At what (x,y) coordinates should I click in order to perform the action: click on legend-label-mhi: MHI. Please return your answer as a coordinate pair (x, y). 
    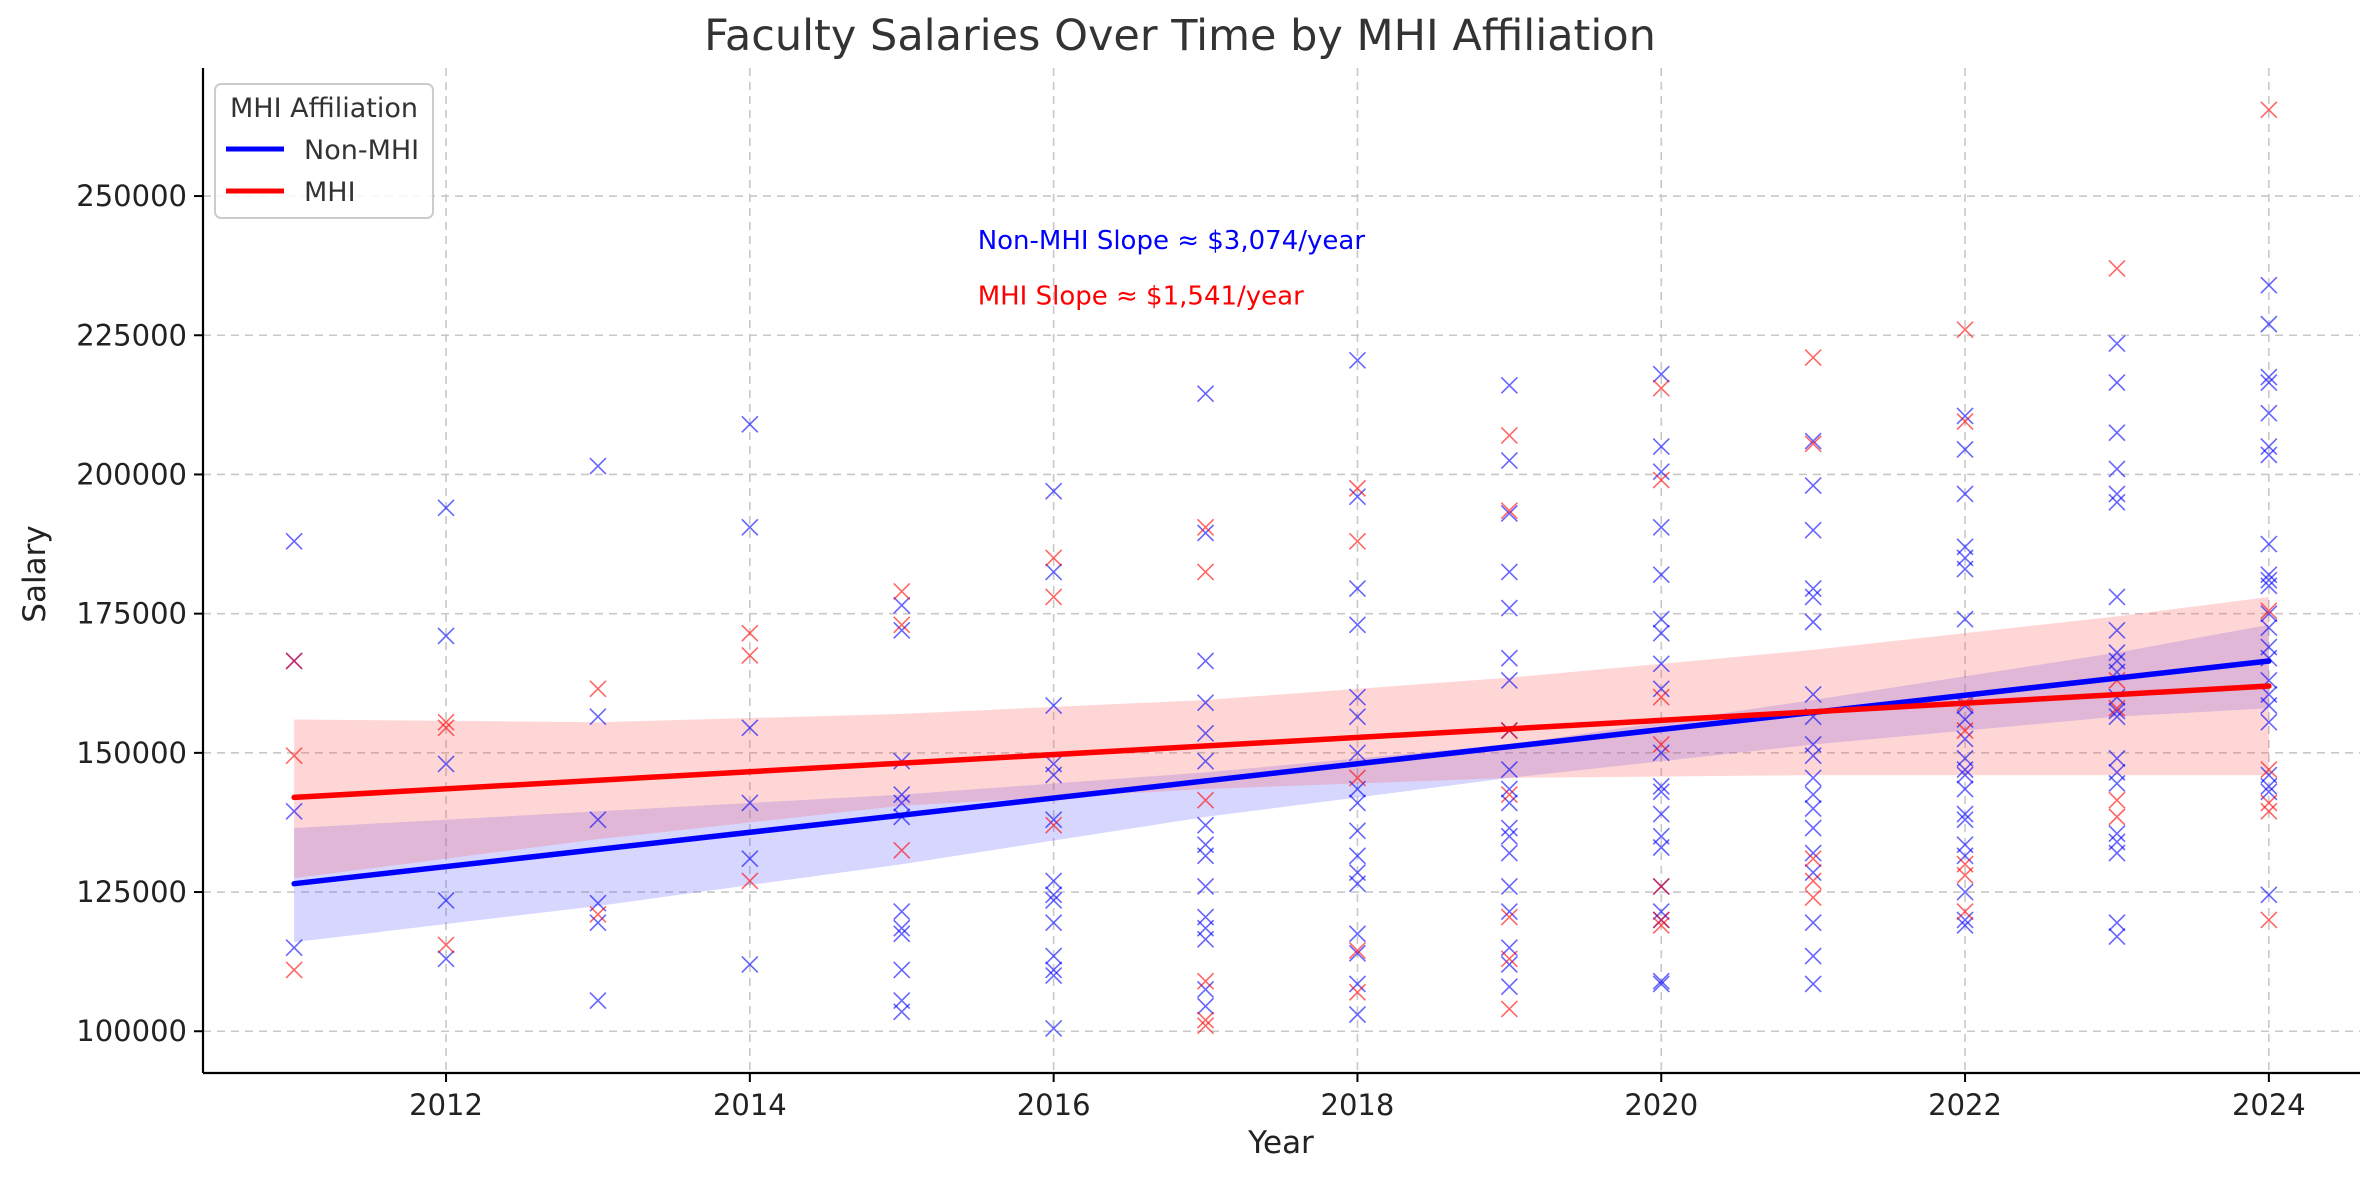
    Looking at the image, I should click on (330, 192).